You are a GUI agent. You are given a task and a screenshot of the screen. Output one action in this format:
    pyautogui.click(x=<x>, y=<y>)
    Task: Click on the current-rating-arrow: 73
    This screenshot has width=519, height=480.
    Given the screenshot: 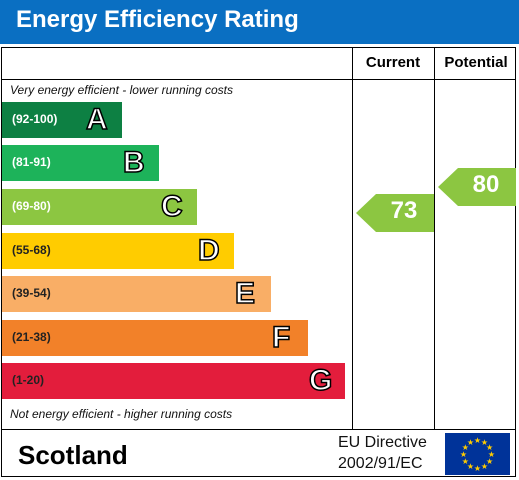 What is the action you would take?
    pyautogui.click(x=395, y=213)
    